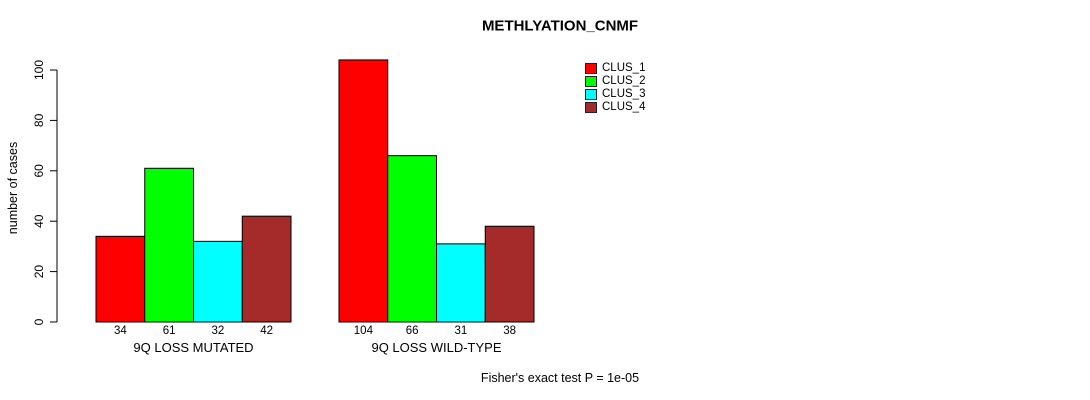 This screenshot has width=1090, height=400. Describe the element at coordinates (120, 331) in the screenshot. I see `bar-value-label: 34` at that location.